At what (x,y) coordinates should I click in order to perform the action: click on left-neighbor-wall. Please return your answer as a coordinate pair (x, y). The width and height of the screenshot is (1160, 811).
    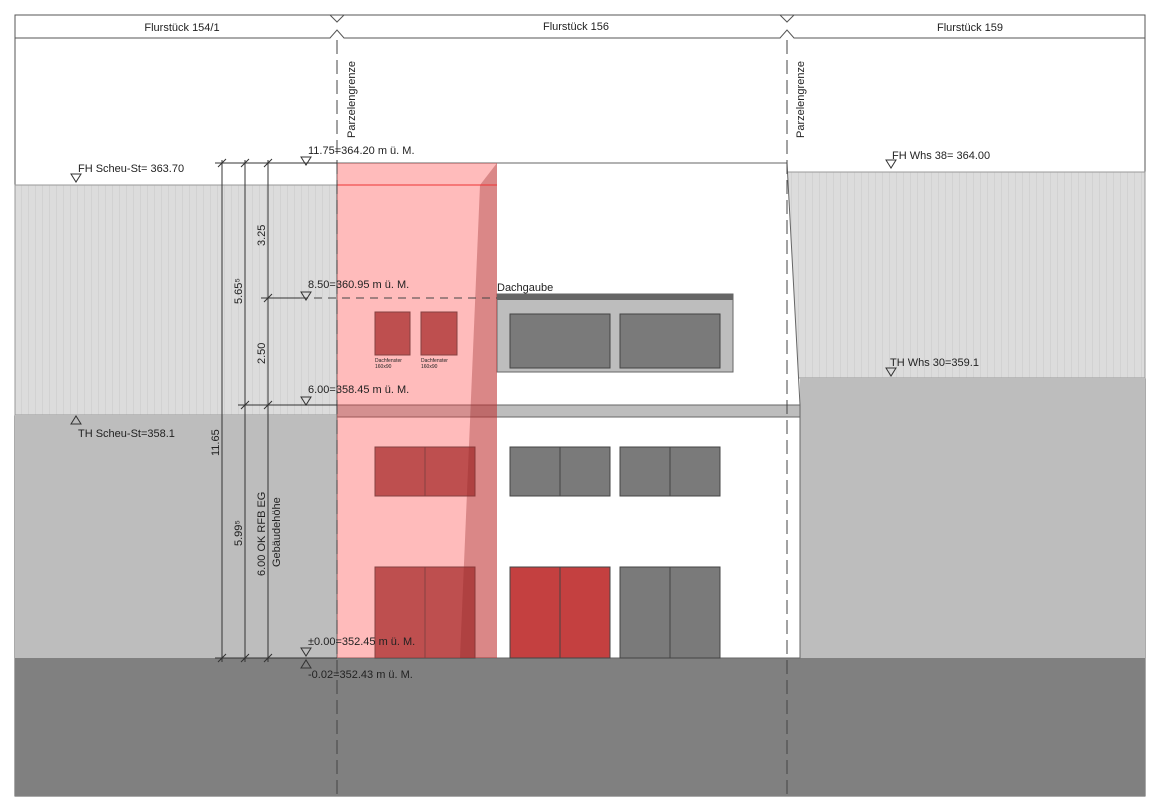
    Looking at the image, I should click on (176, 536).